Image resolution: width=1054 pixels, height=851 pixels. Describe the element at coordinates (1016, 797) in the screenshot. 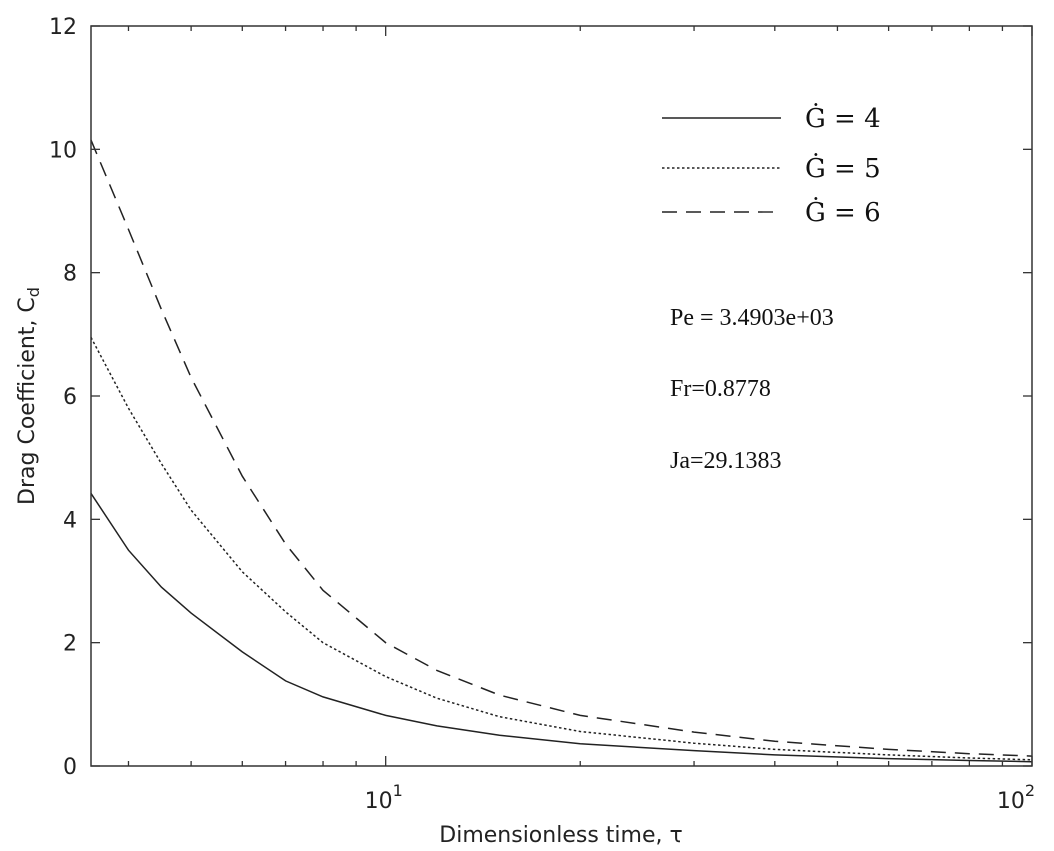

I see `x-tick-label: 10²` at that location.